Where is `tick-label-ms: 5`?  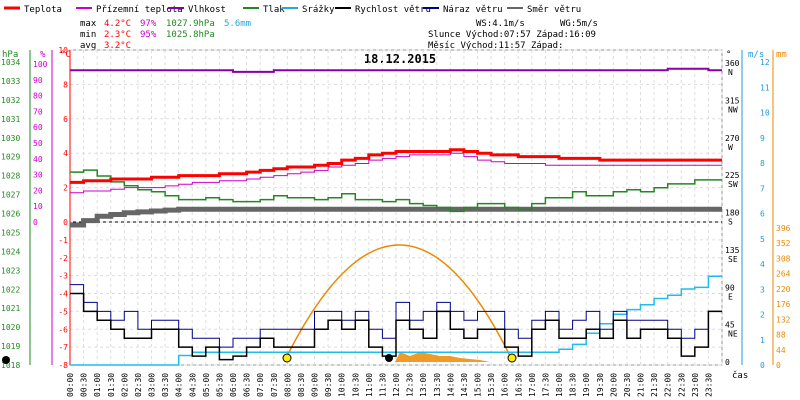 tick-label-ms: 5 is located at coordinates (762, 239).